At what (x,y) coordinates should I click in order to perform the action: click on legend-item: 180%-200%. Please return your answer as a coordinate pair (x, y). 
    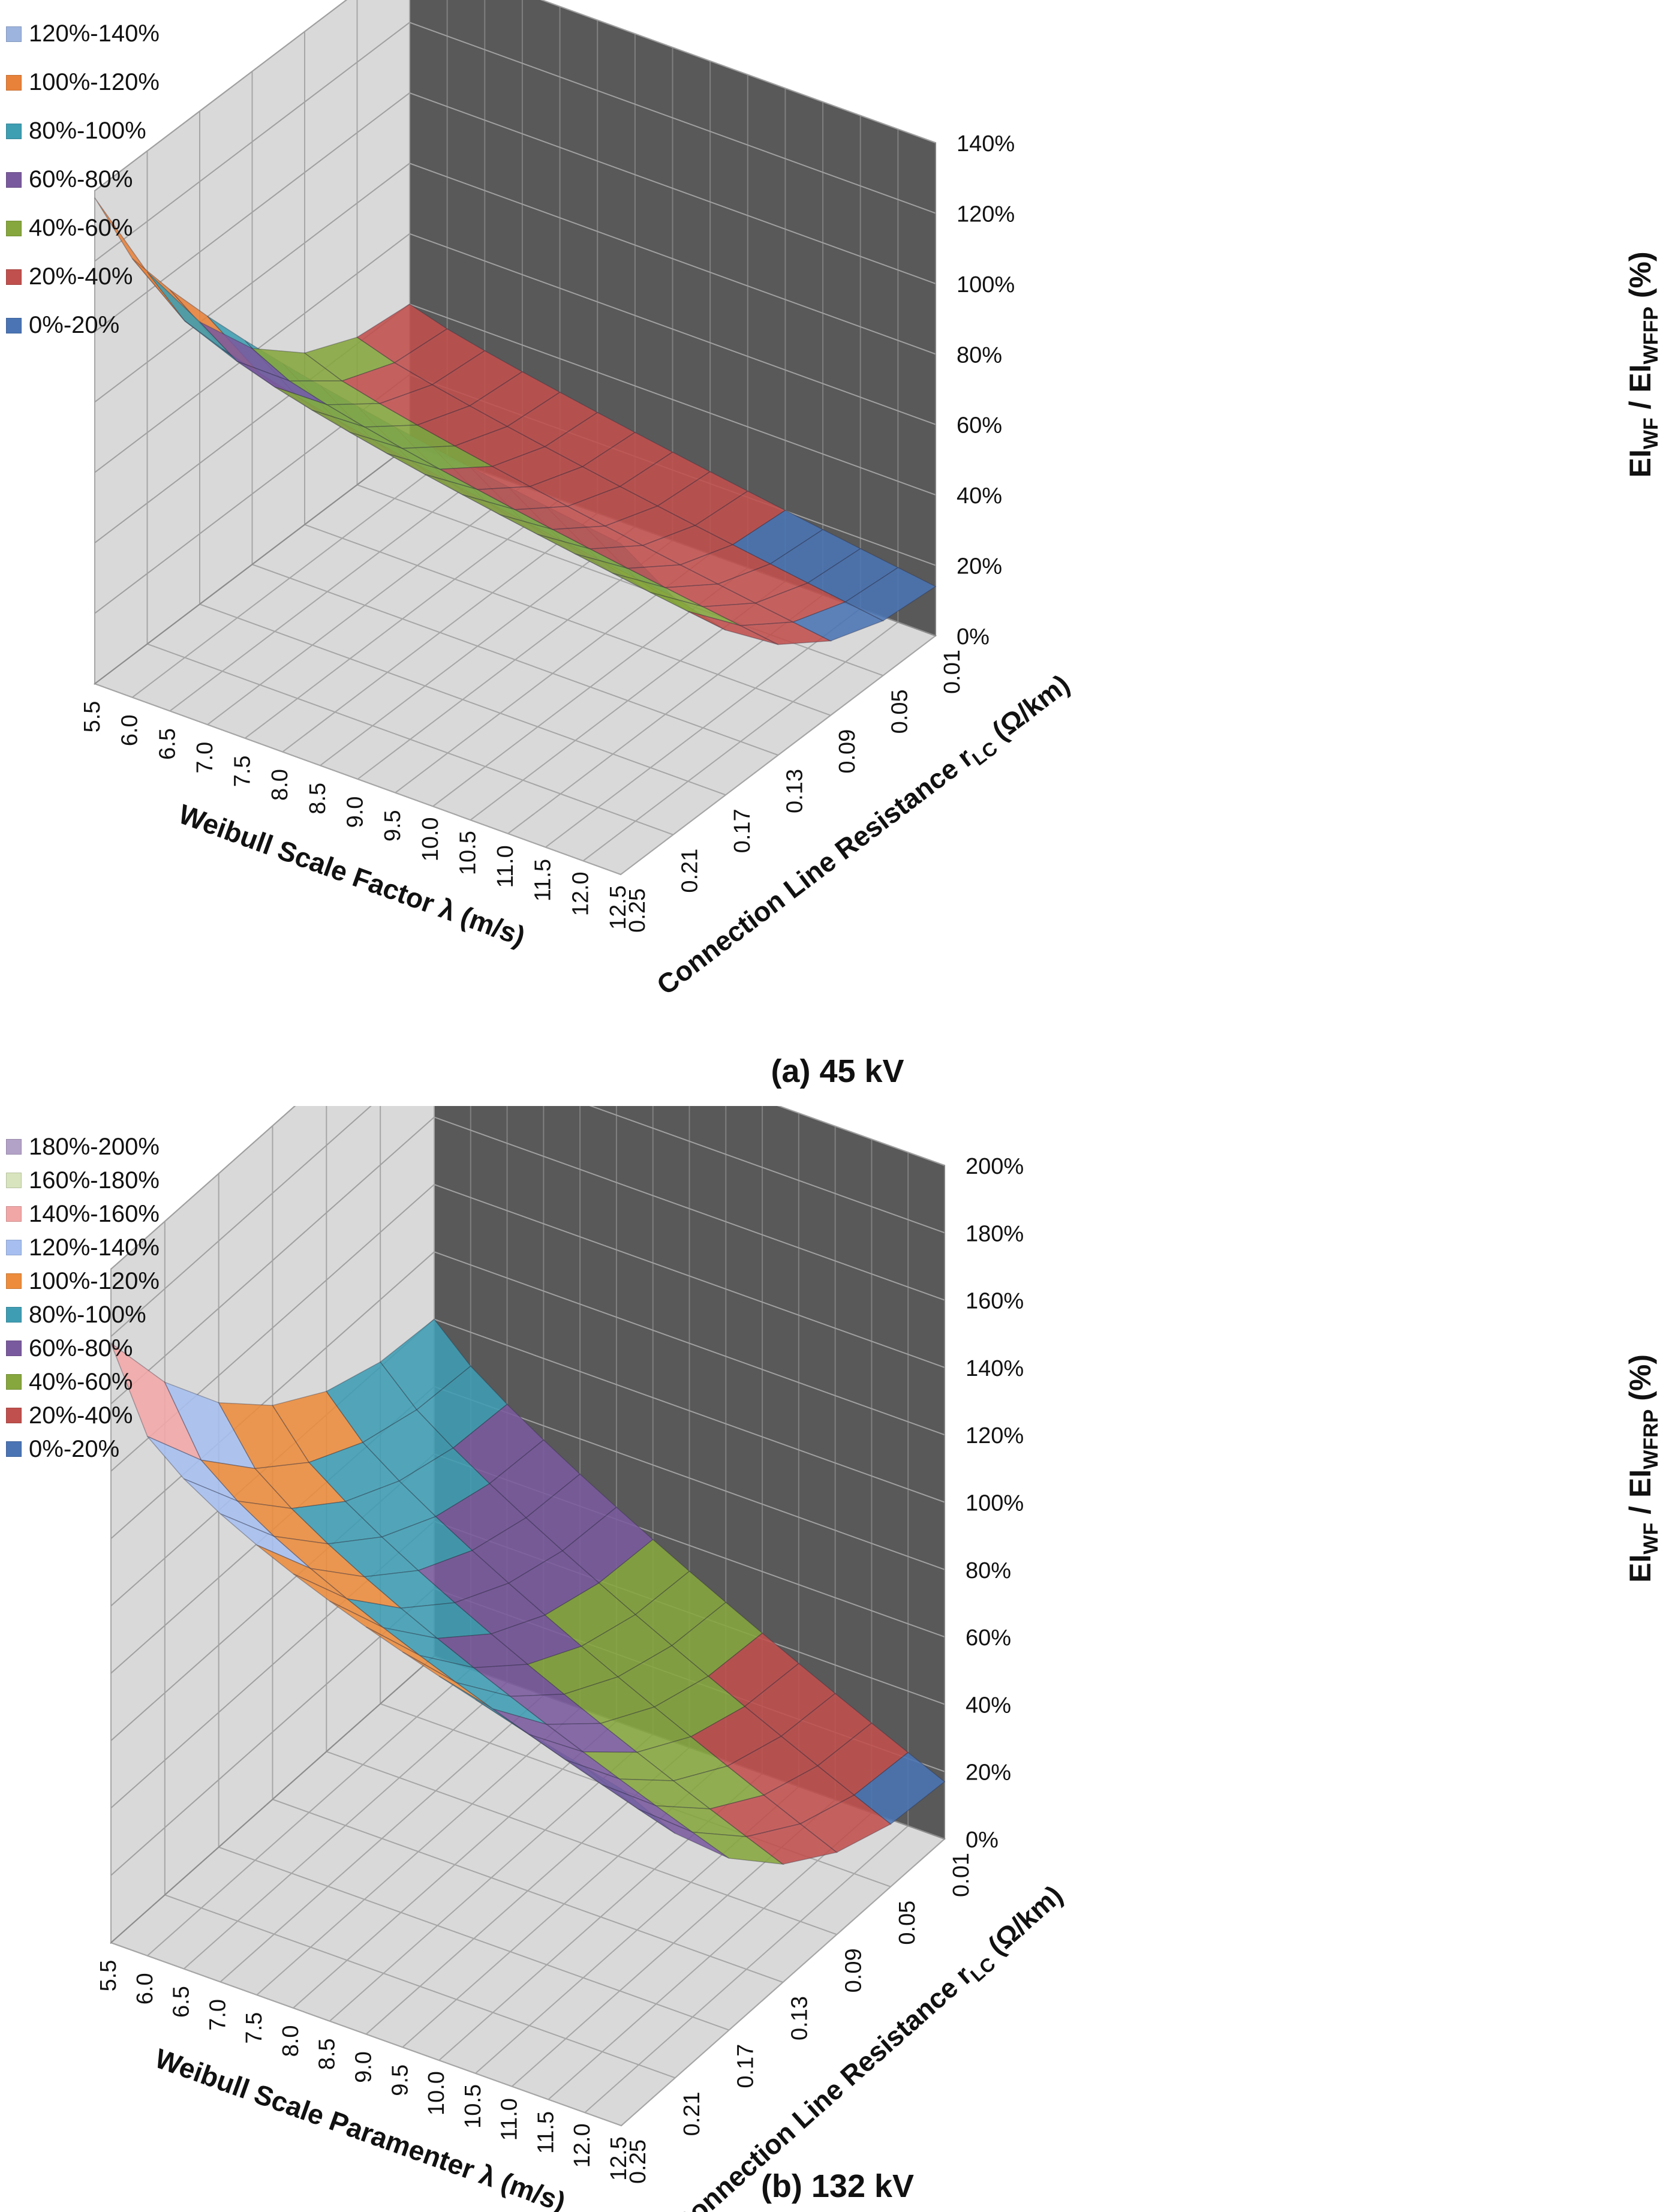
    Looking at the image, I should click on (83, 1147).